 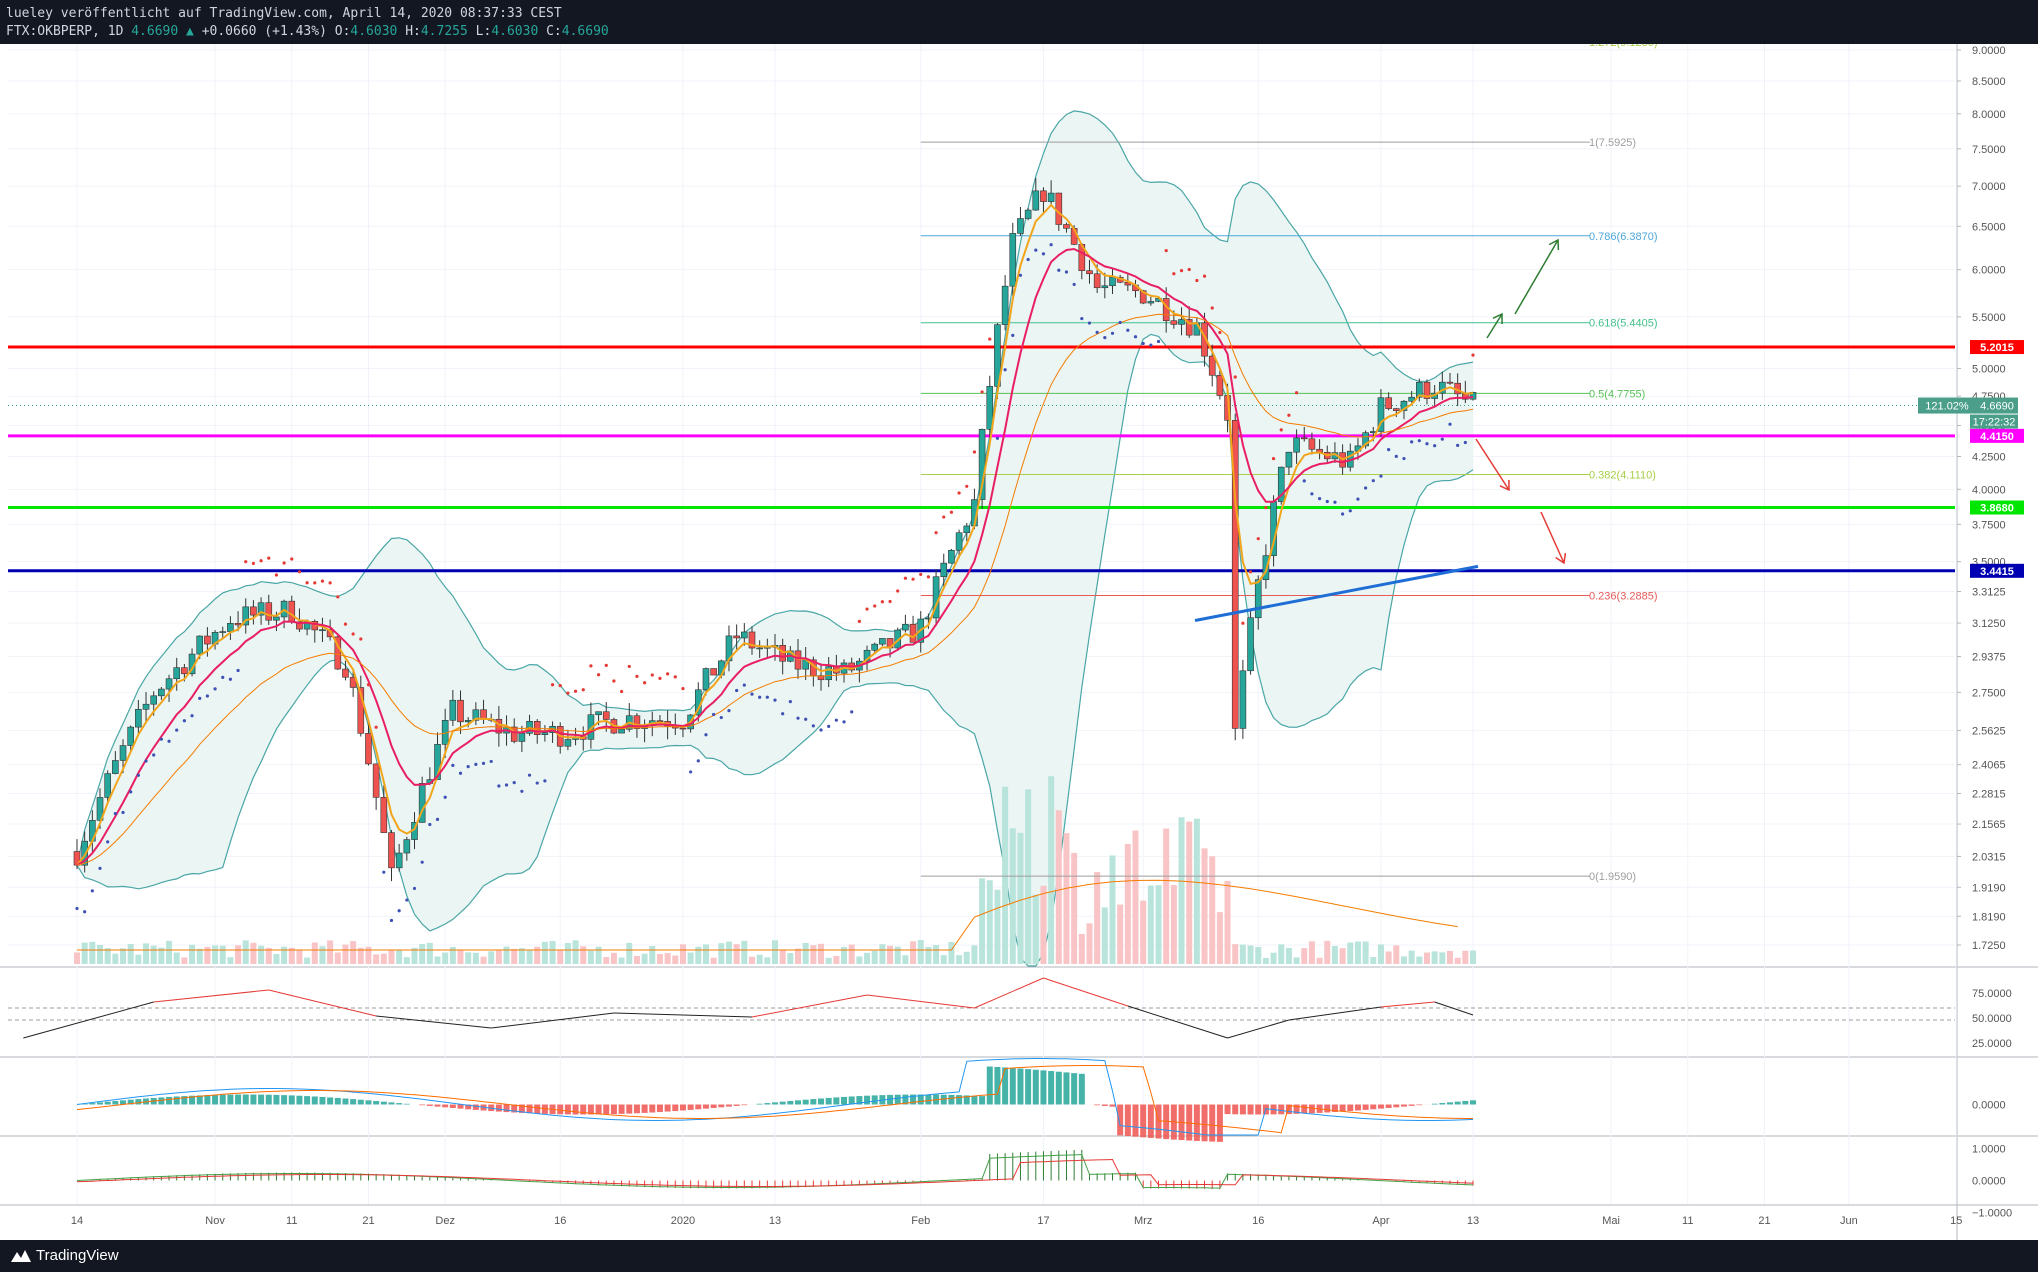 What do you see at coordinates (1336, 593) in the screenshot?
I see `long-ma-line` at bounding box center [1336, 593].